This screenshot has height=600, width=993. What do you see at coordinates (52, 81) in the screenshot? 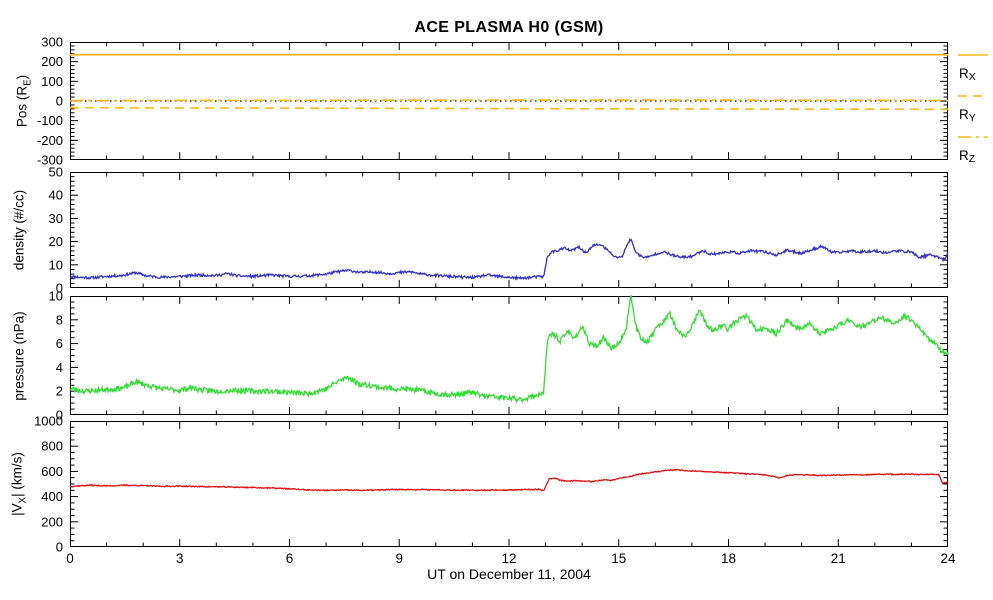
I see `y-tick-label: 100` at bounding box center [52, 81].